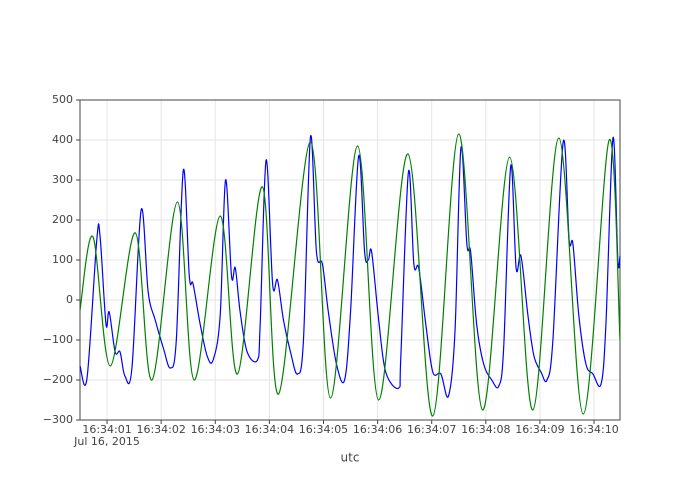 The image size is (700, 504). What do you see at coordinates (269, 429) in the screenshot?
I see `x-tick-label: 16:34:04` at bounding box center [269, 429].